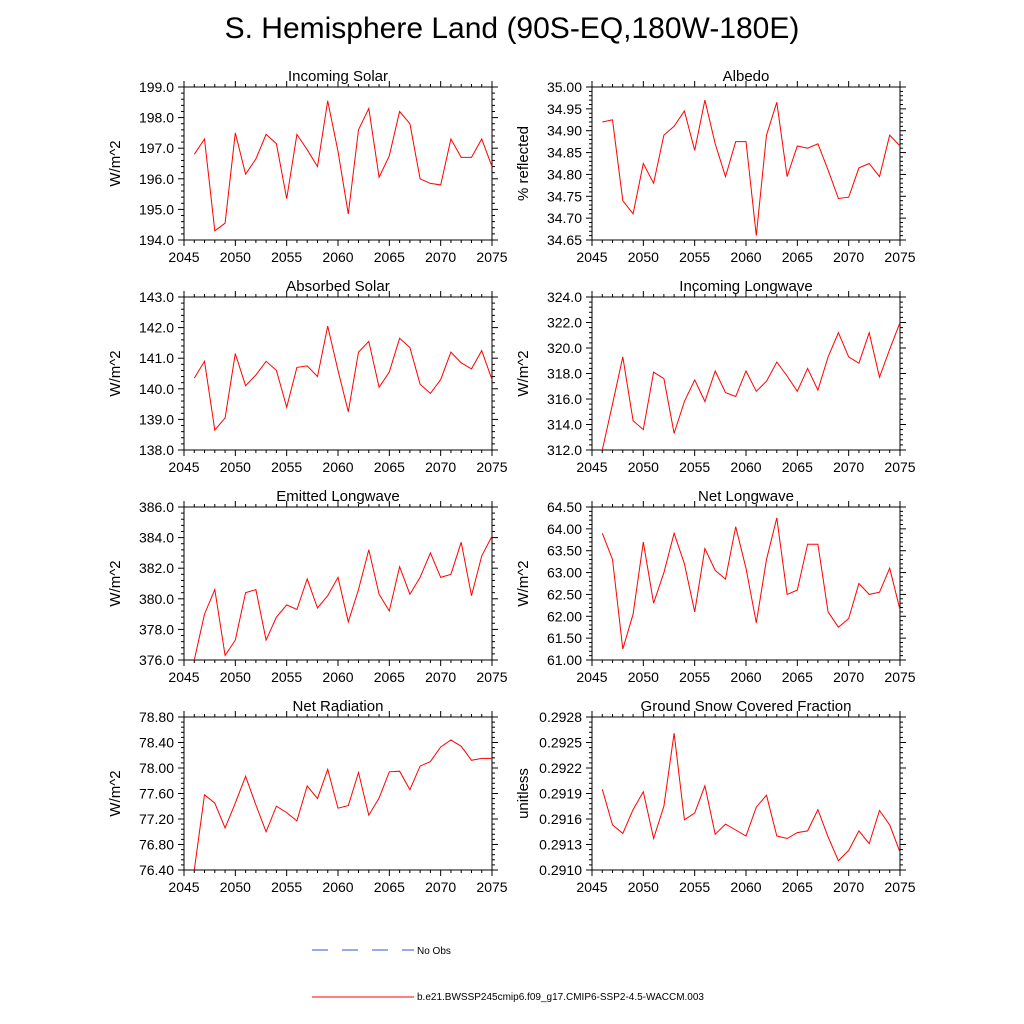  What do you see at coordinates (564, 450) in the screenshot?
I see `y-tick-label: 312.0` at bounding box center [564, 450].